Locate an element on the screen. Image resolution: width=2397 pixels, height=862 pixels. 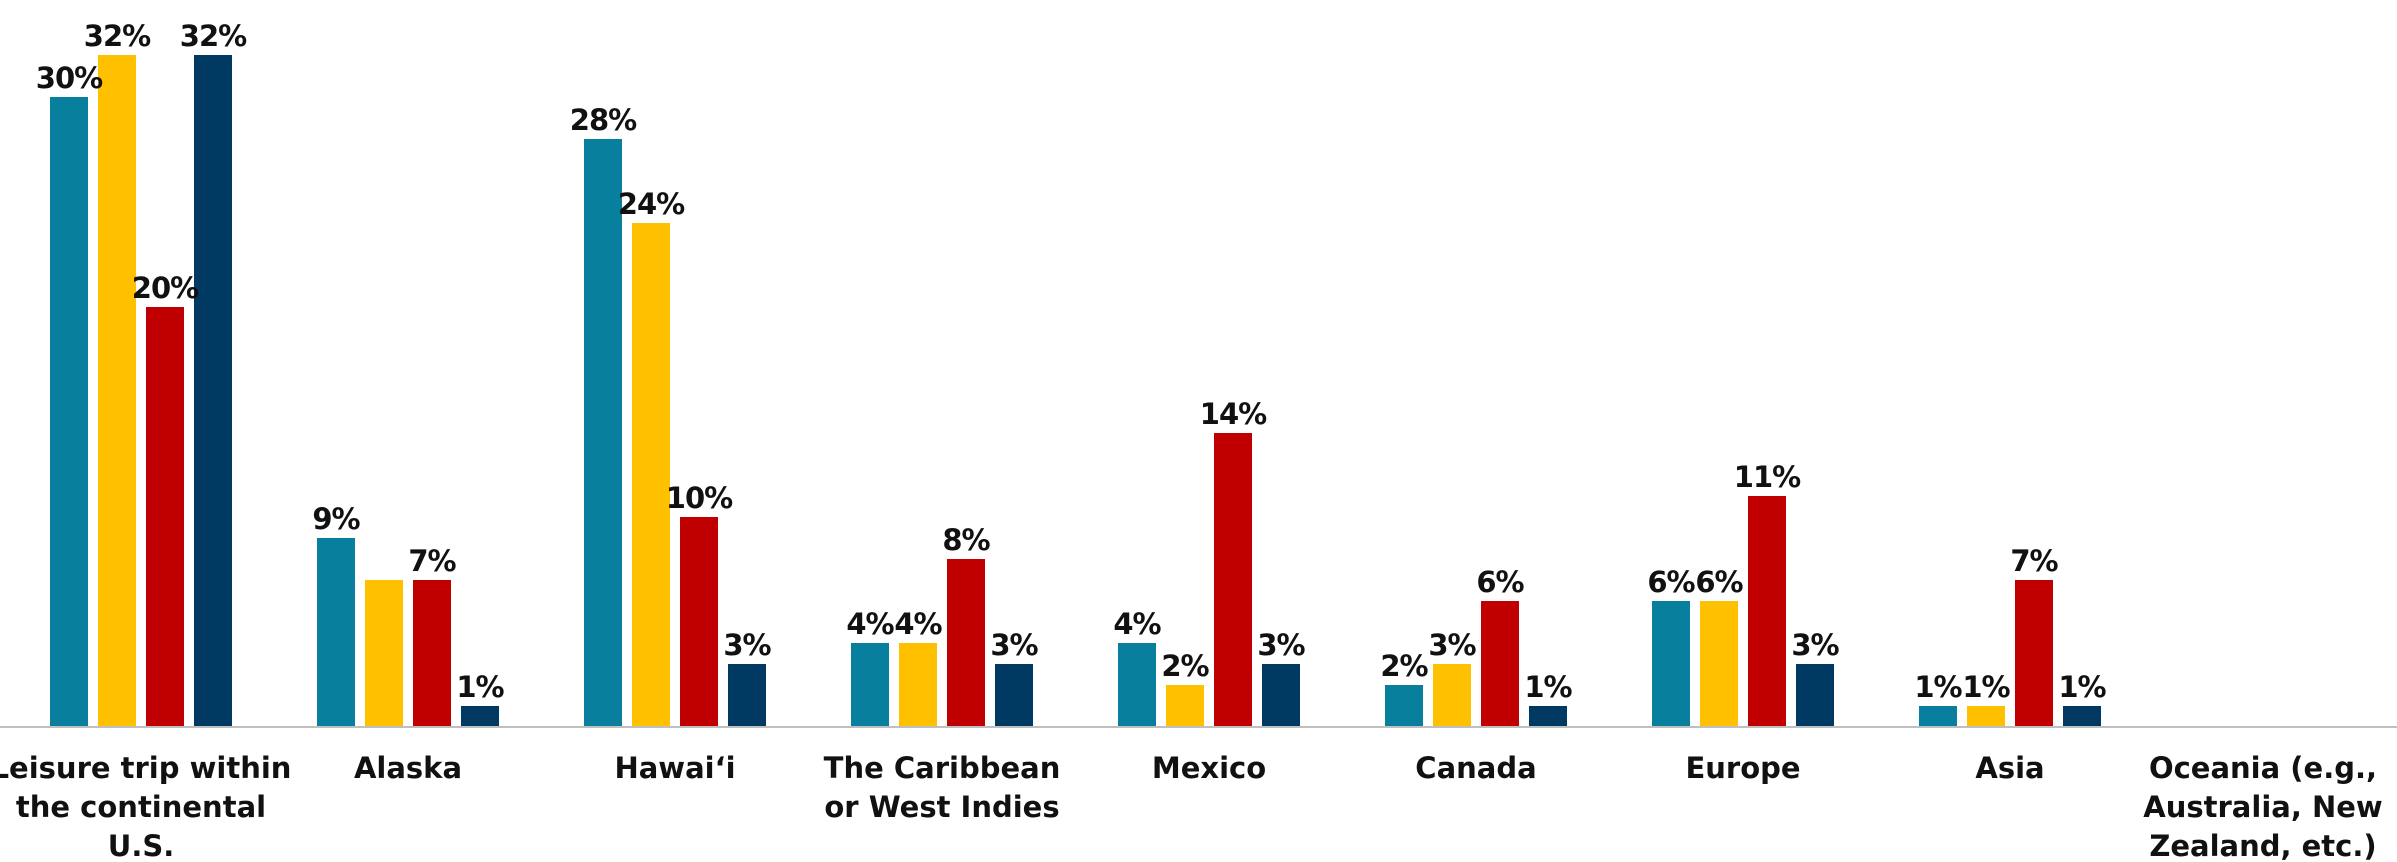
data-label-3-2: 8% is located at coordinates (966, 540).